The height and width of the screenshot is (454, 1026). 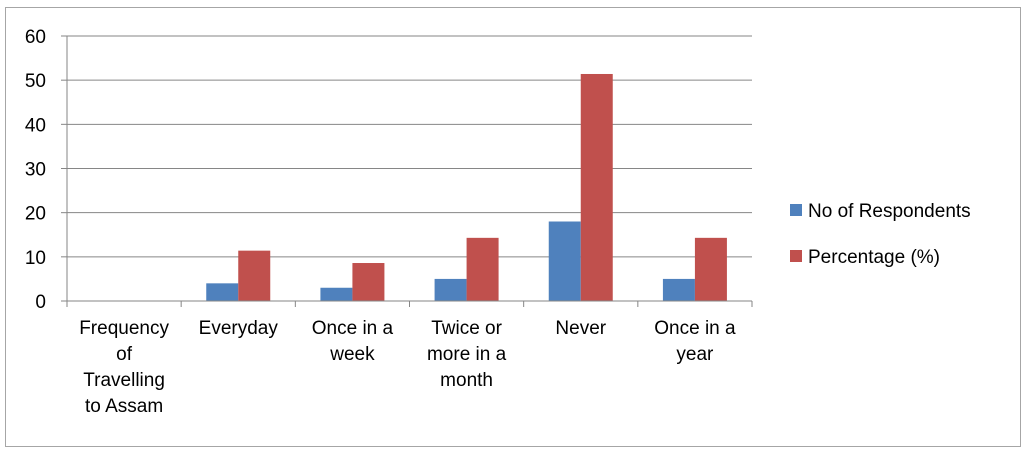 I want to click on bar-series1-cat5, so click(x=710, y=269).